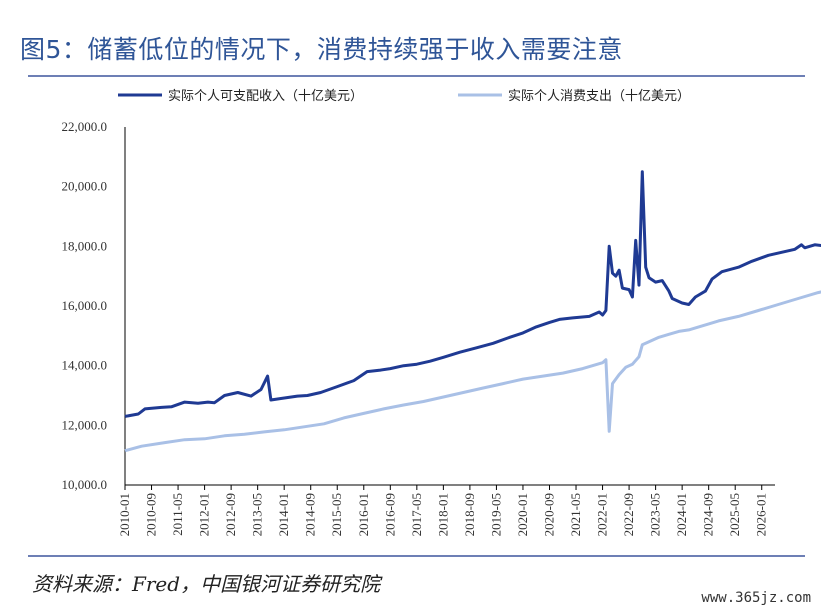 The width and height of the screenshot is (821, 612). Describe the element at coordinates (756, 598) in the screenshot. I see `watermark: www.365jz.com` at that location.